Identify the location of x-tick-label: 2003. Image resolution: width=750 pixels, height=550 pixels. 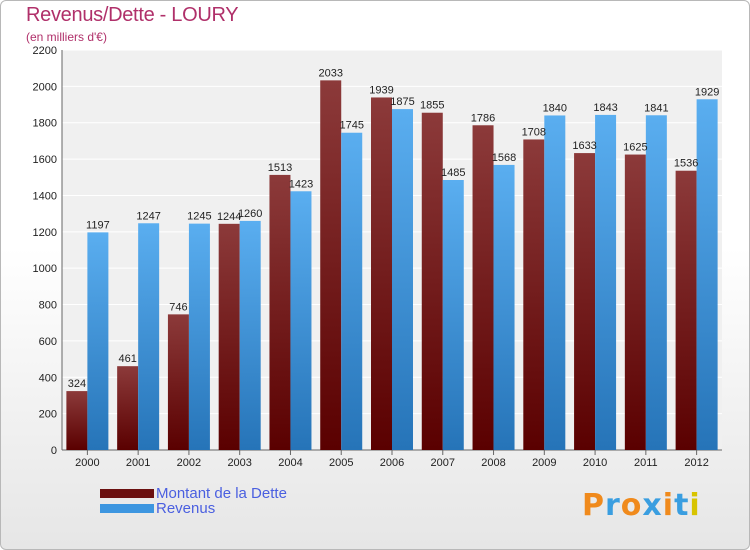
(239, 463).